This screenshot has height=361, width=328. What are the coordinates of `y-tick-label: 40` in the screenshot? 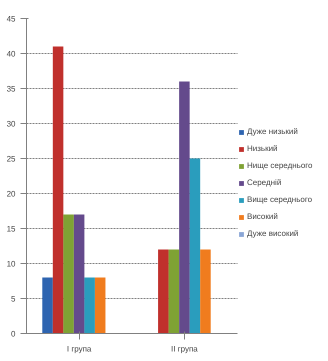 It's located at (11, 54).